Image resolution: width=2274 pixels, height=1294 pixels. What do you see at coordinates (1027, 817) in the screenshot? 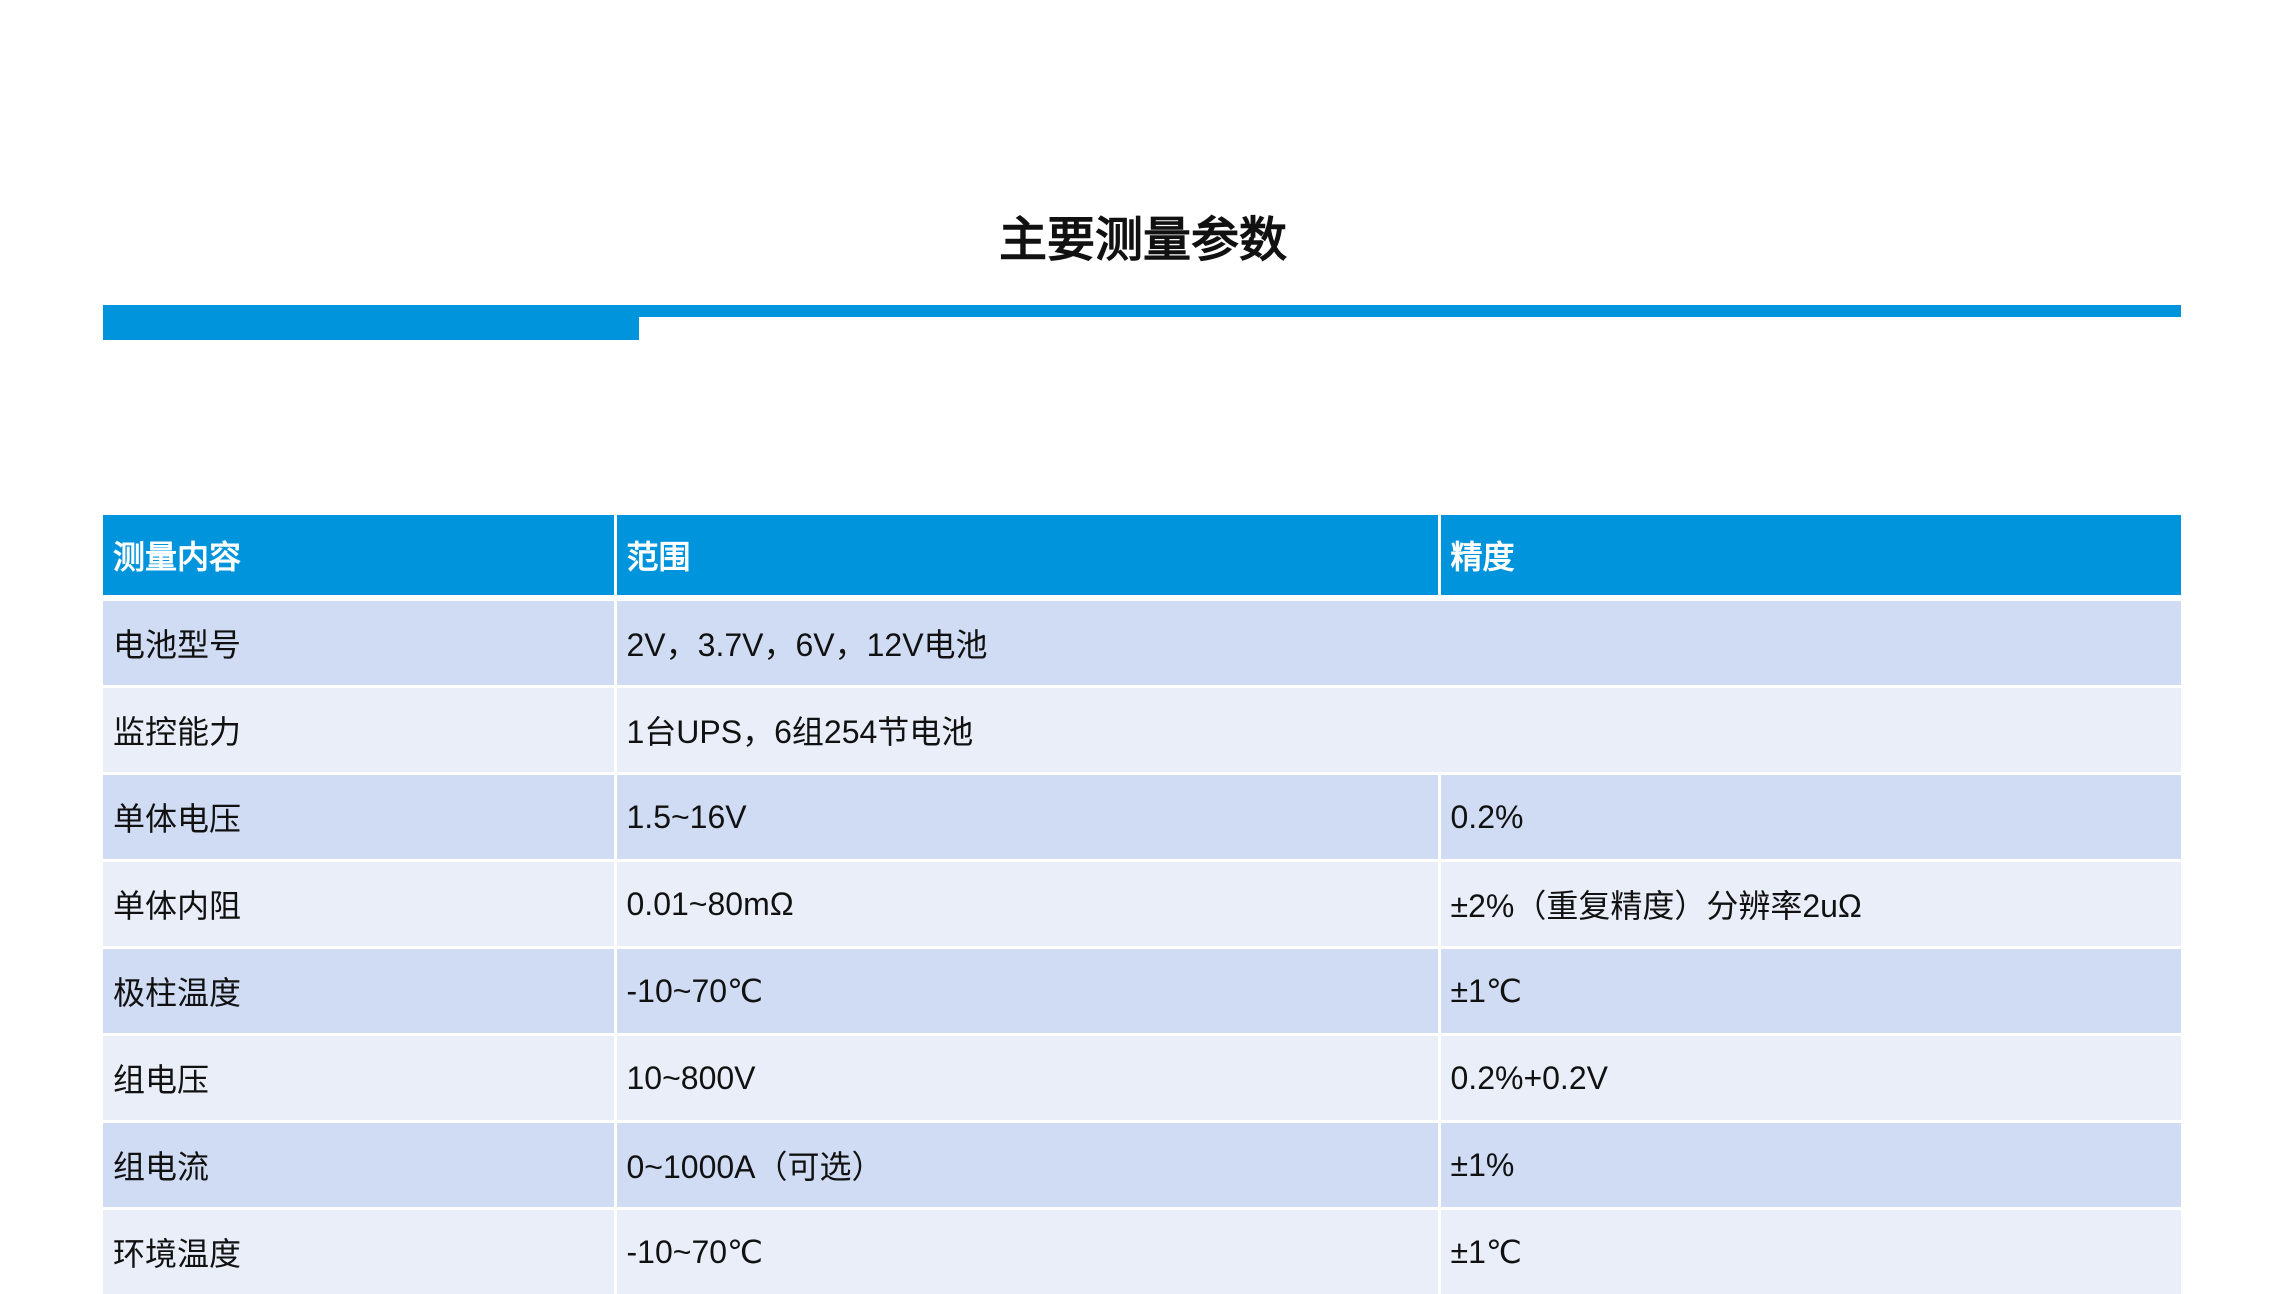
I see `cell-range: 1.5~16V` at bounding box center [1027, 817].